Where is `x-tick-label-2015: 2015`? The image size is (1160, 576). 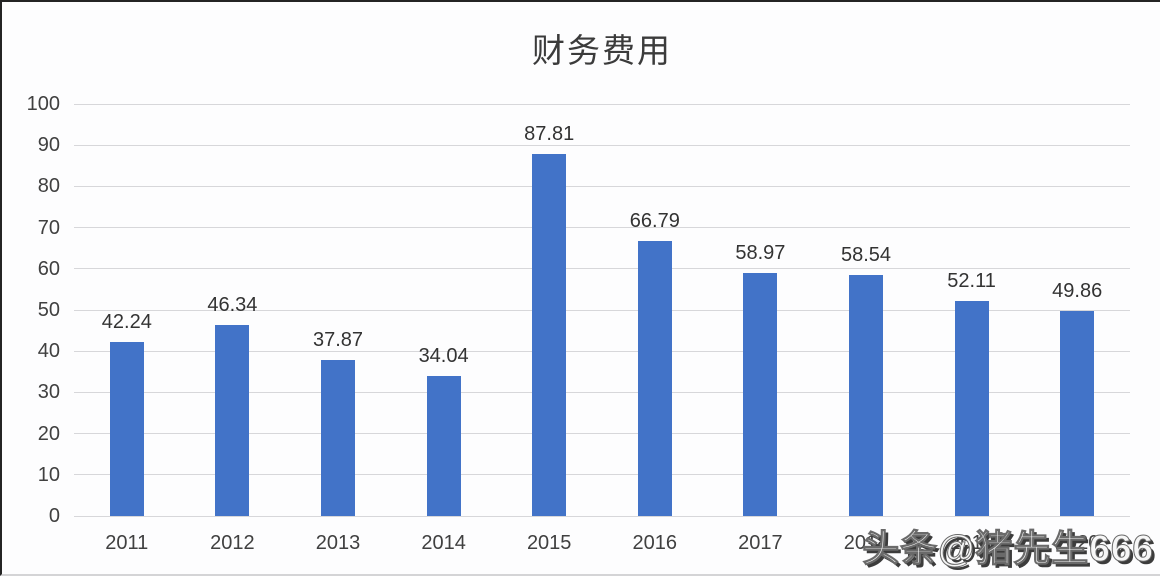
x-tick-label-2015: 2015 is located at coordinates (549, 543).